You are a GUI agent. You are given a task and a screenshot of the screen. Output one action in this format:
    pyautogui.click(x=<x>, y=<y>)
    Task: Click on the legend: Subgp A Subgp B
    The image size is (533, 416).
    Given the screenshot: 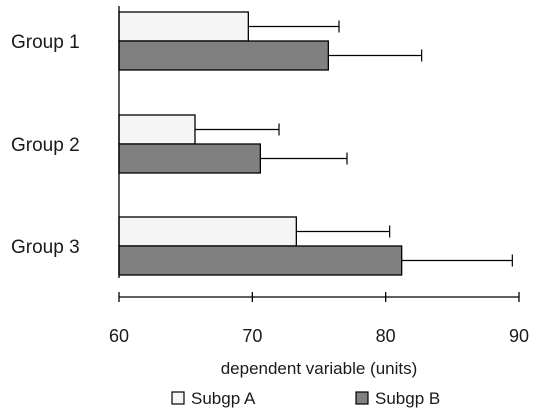 What is the action you would take?
    pyautogui.click(x=305, y=398)
    